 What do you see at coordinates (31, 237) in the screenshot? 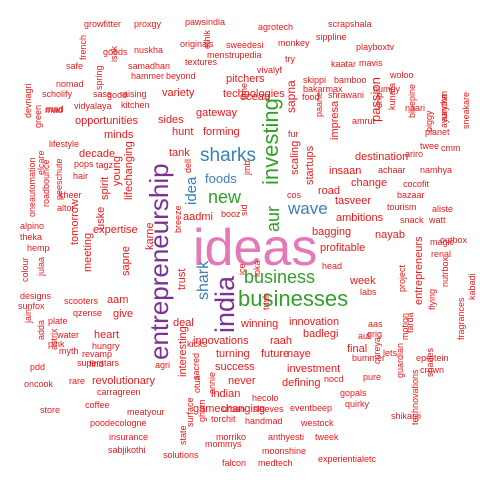
I see `word-theka: theka` at bounding box center [31, 237].